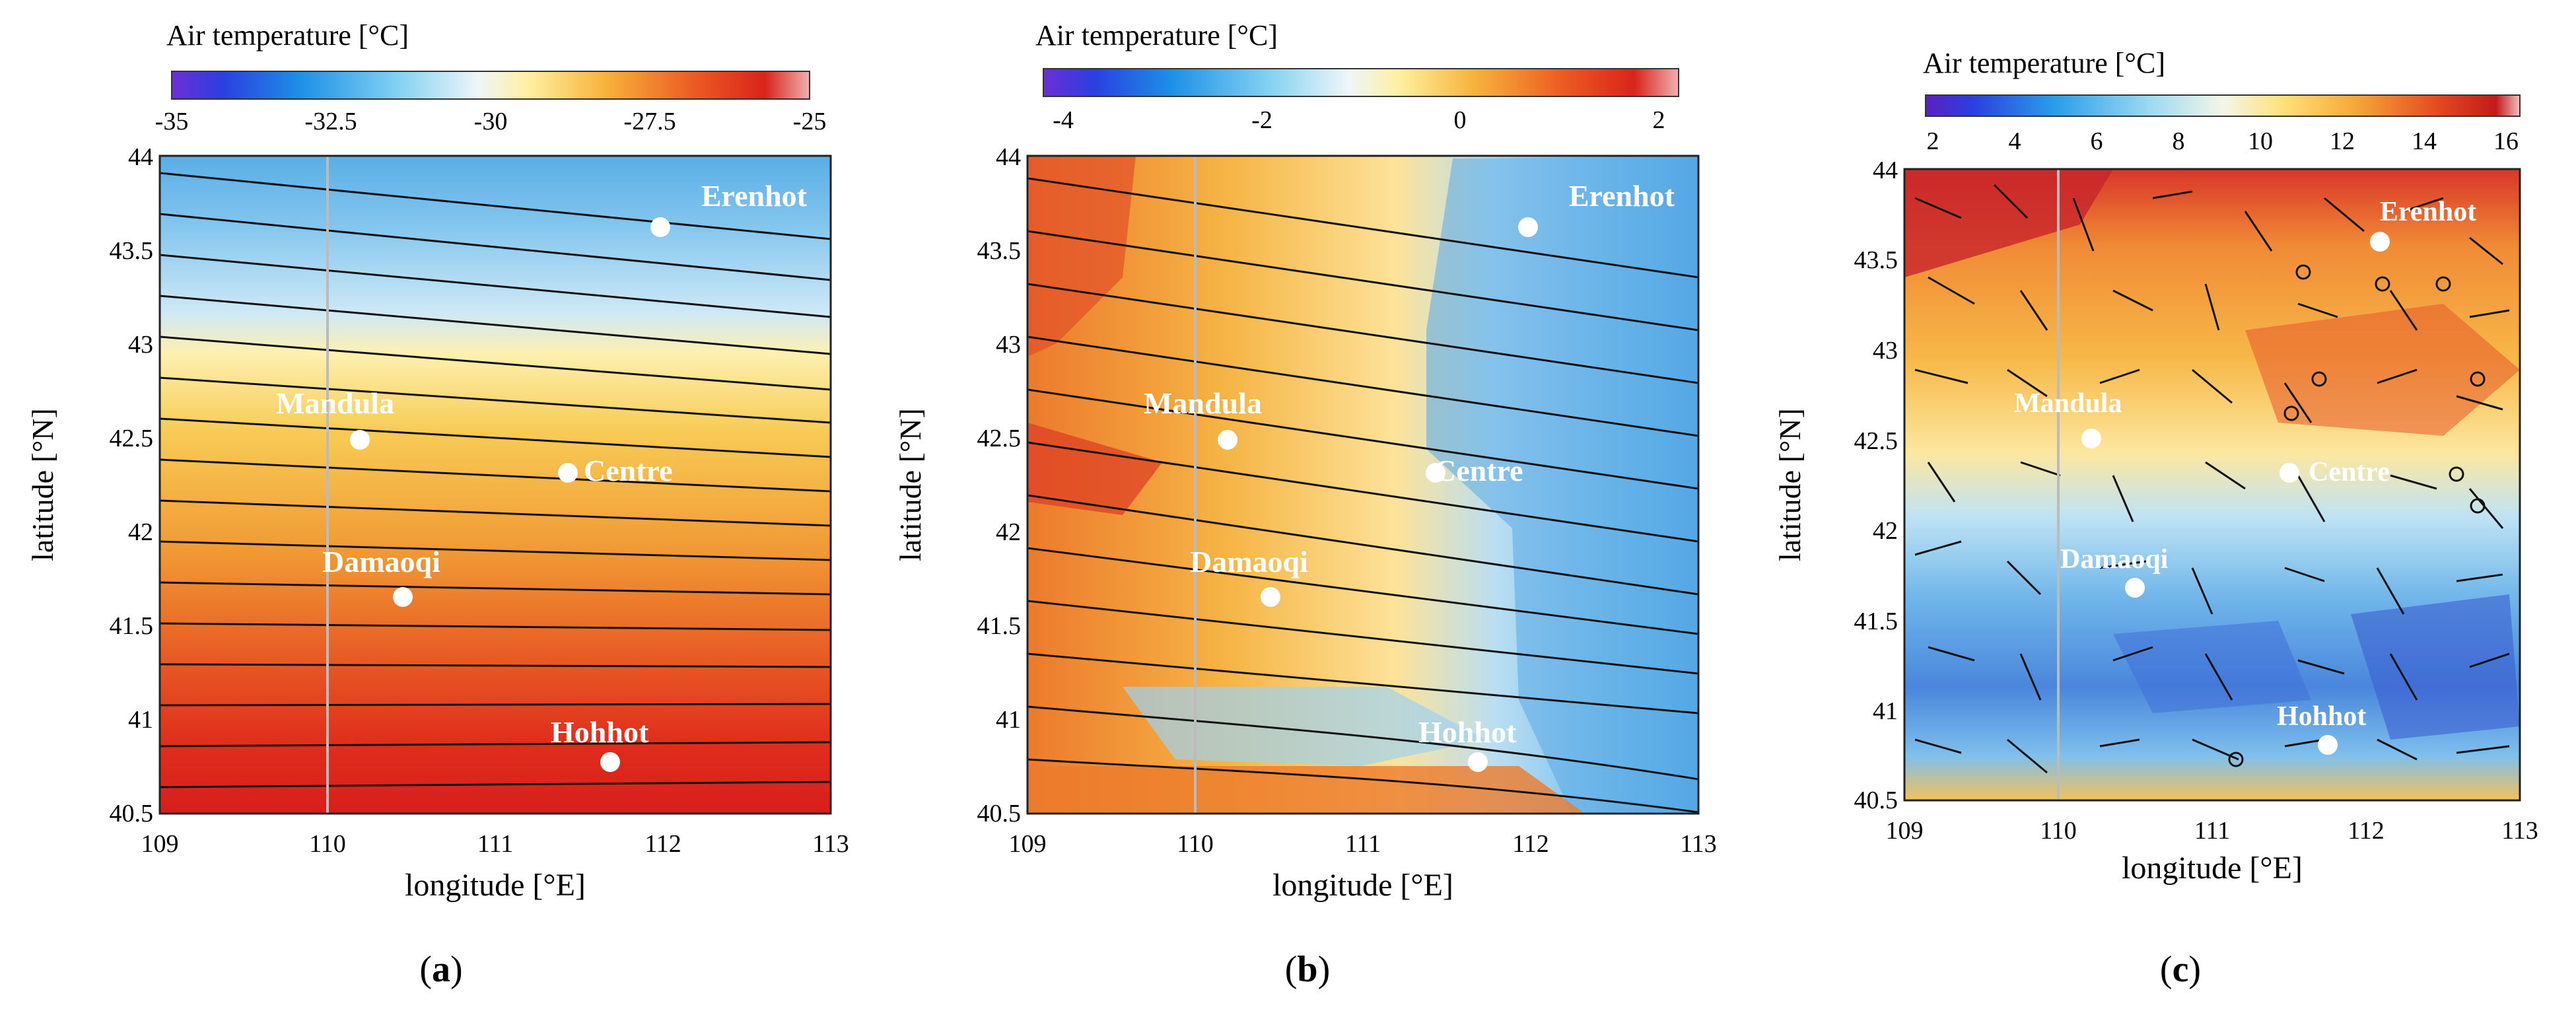 Image resolution: width=2576 pixels, height=1015 pixels. Describe the element at coordinates (1461, 120) in the screenshot. I see `colorbar-tick-label: 0` at that location.